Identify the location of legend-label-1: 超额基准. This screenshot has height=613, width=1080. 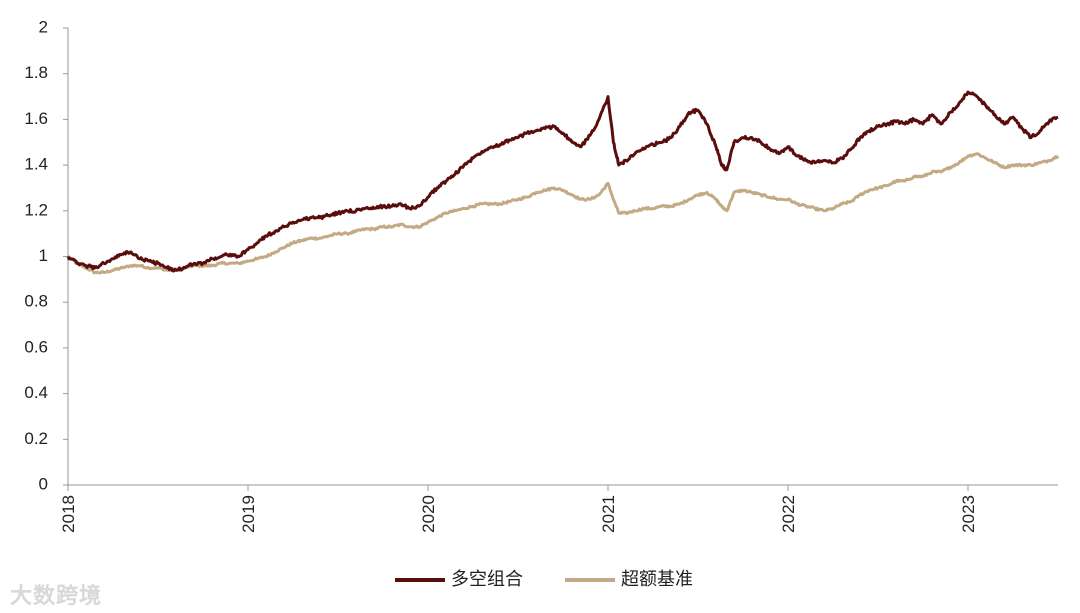
(657, 579).